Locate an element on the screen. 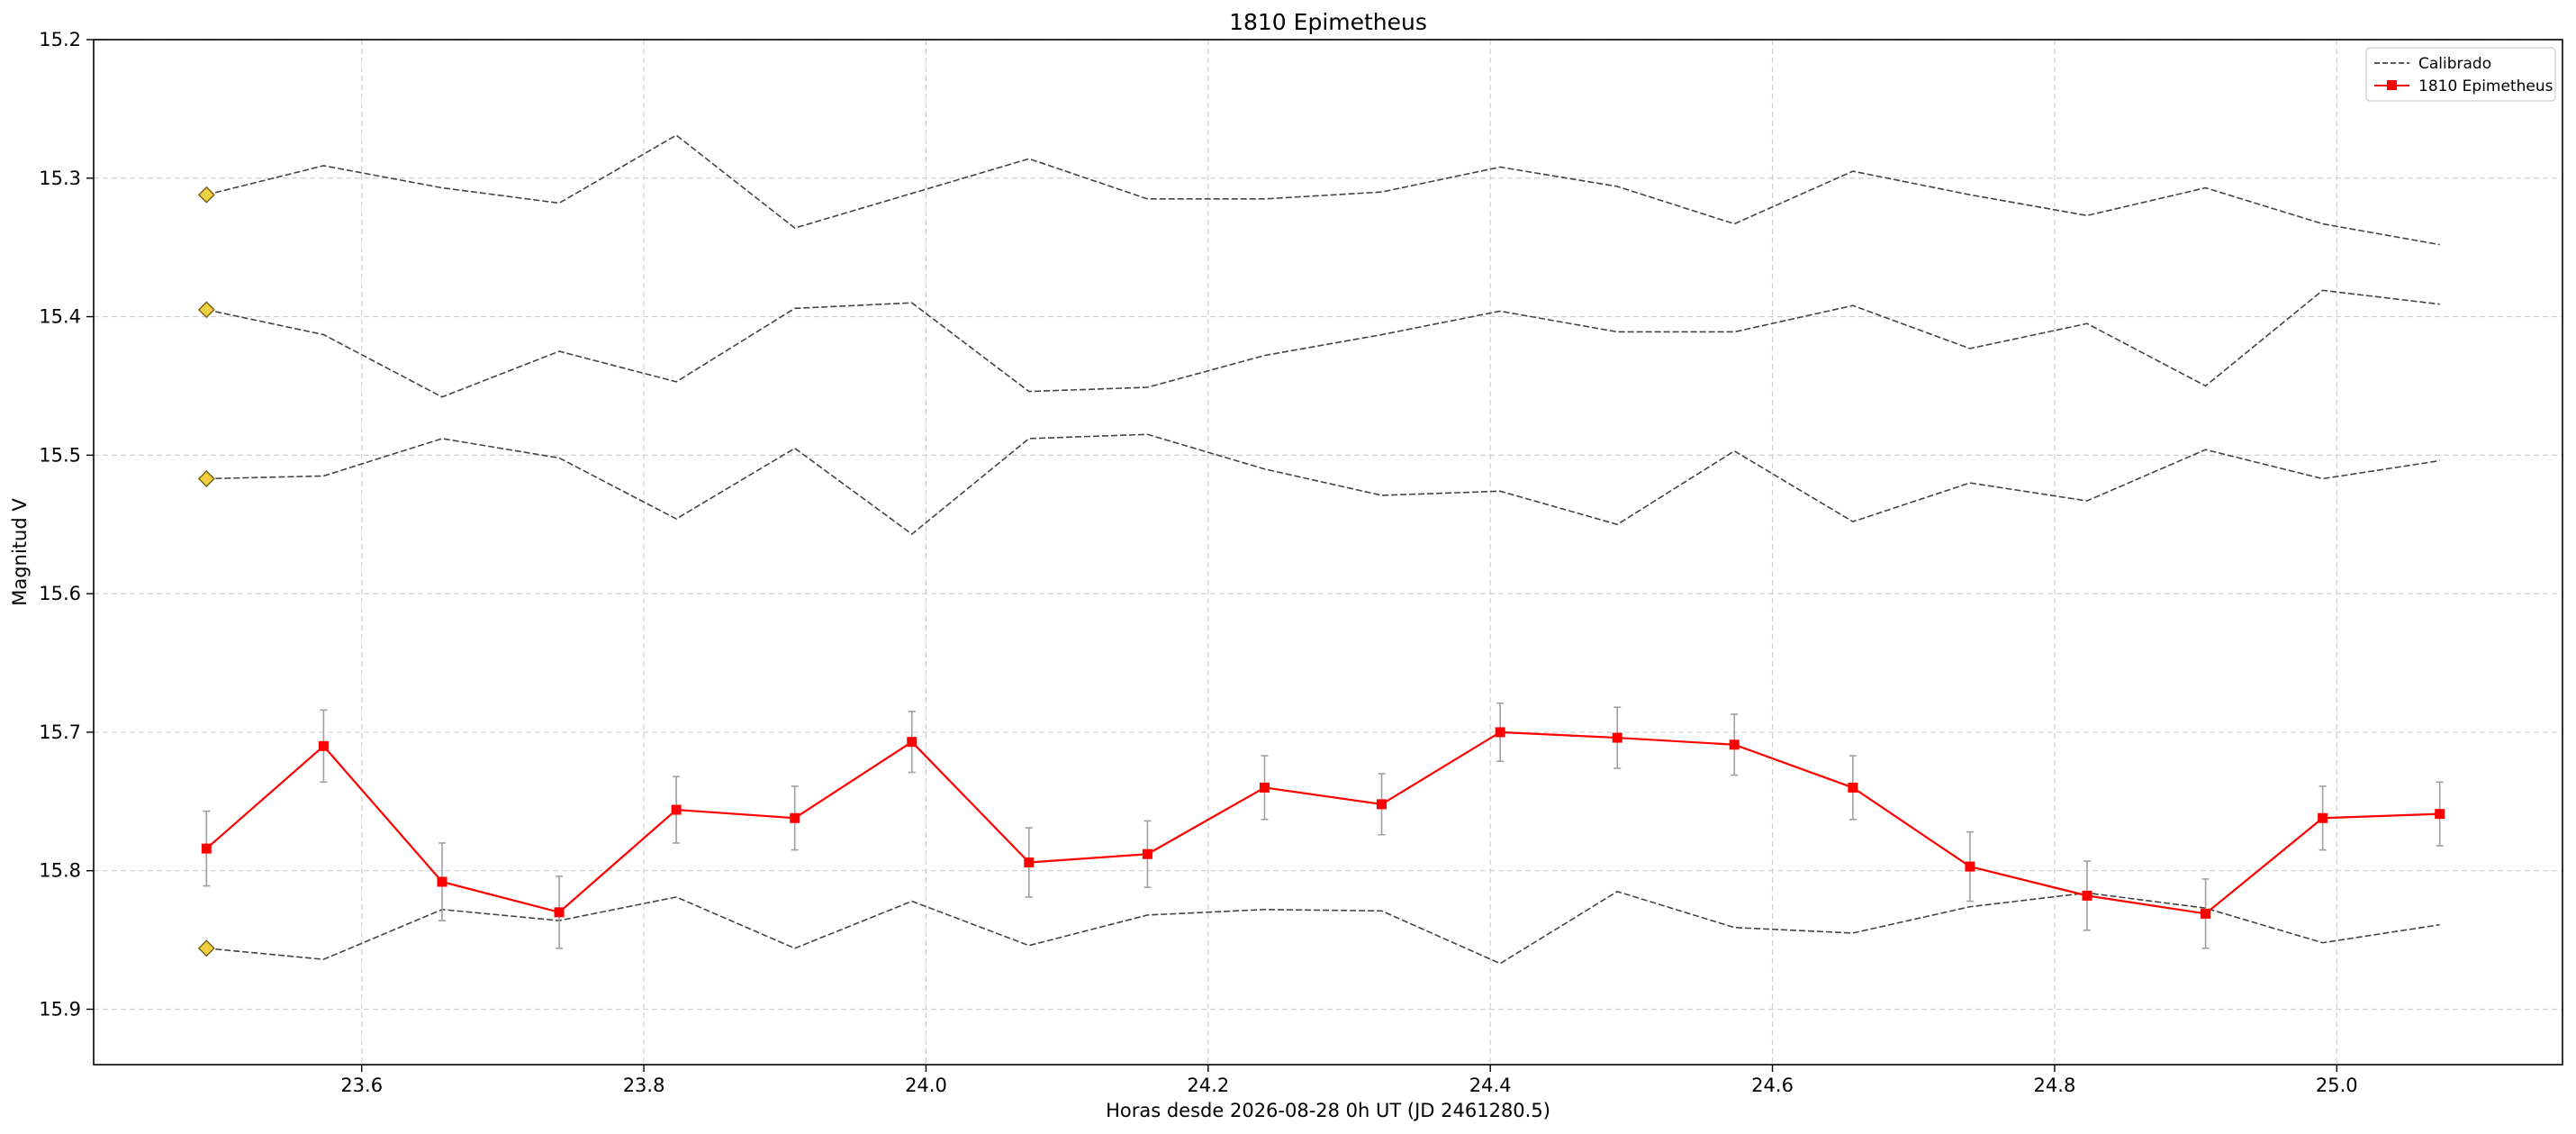 This screenshot has width=2576, height=1134. y-tick-label: 15.3 is located at coordinates (60, 179).